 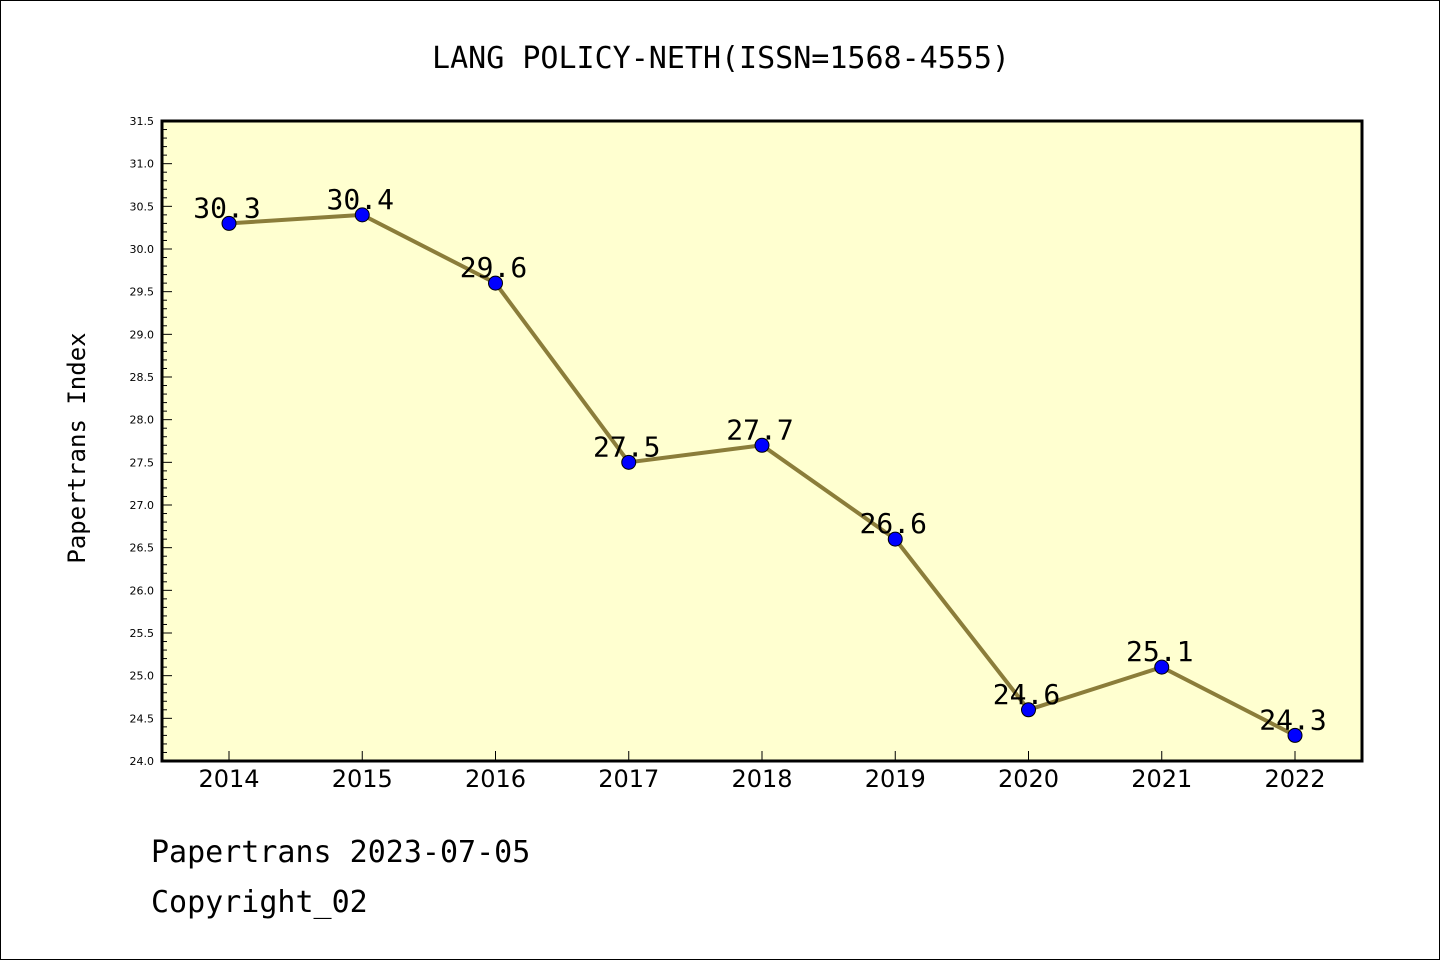 I want to click on data-label: 27.7, so click(x=759, y=429).